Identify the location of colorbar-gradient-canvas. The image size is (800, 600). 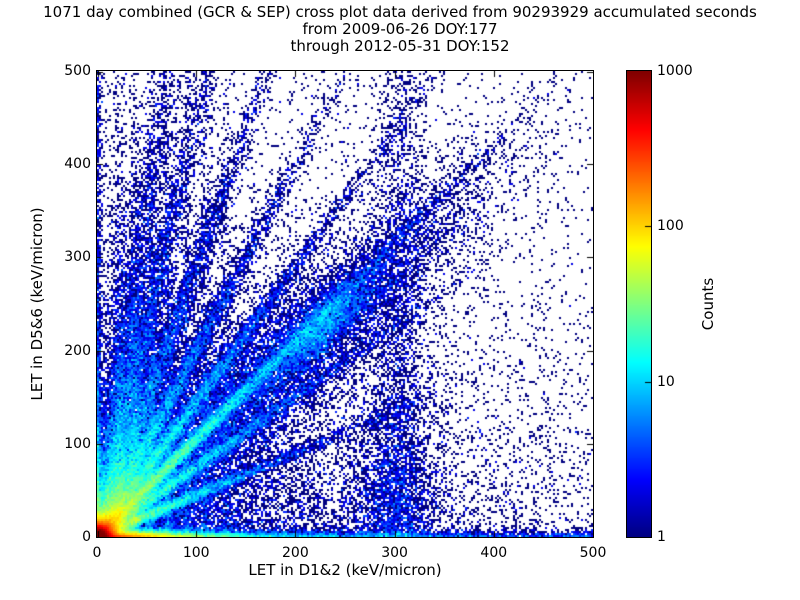
(639, 304).